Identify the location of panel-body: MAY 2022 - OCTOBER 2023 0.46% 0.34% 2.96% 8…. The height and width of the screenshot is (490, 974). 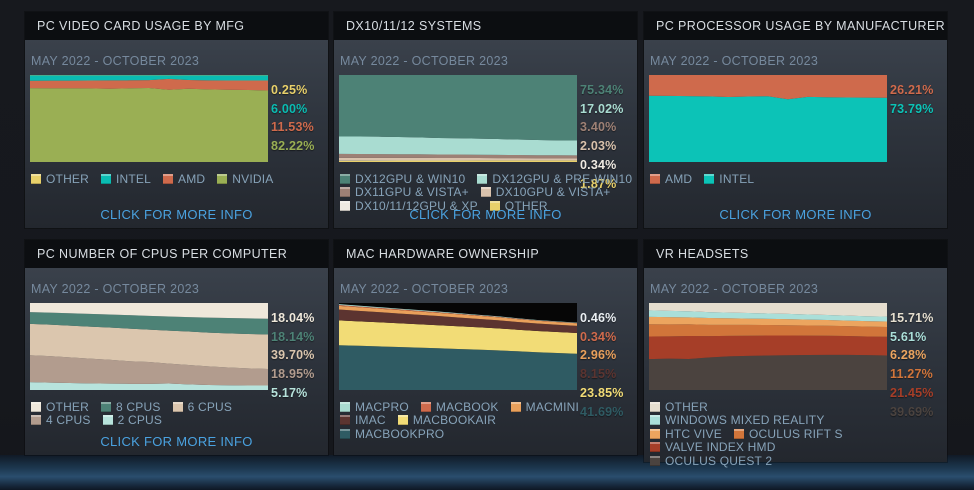
(485, 361).